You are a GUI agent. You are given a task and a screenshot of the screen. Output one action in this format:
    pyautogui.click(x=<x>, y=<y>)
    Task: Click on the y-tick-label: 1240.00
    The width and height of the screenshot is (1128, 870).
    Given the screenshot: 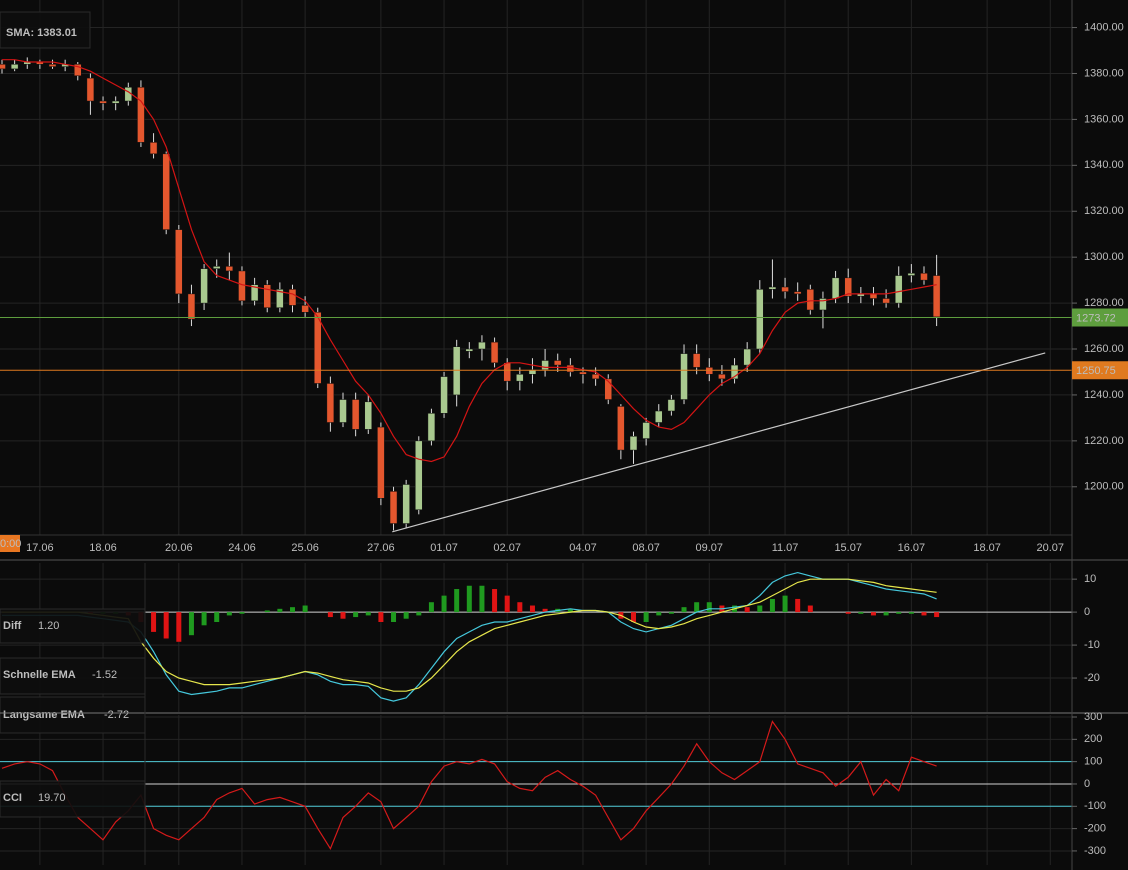 What is the action you would take?
    pyautogui.click(x=1104, y=395)
    